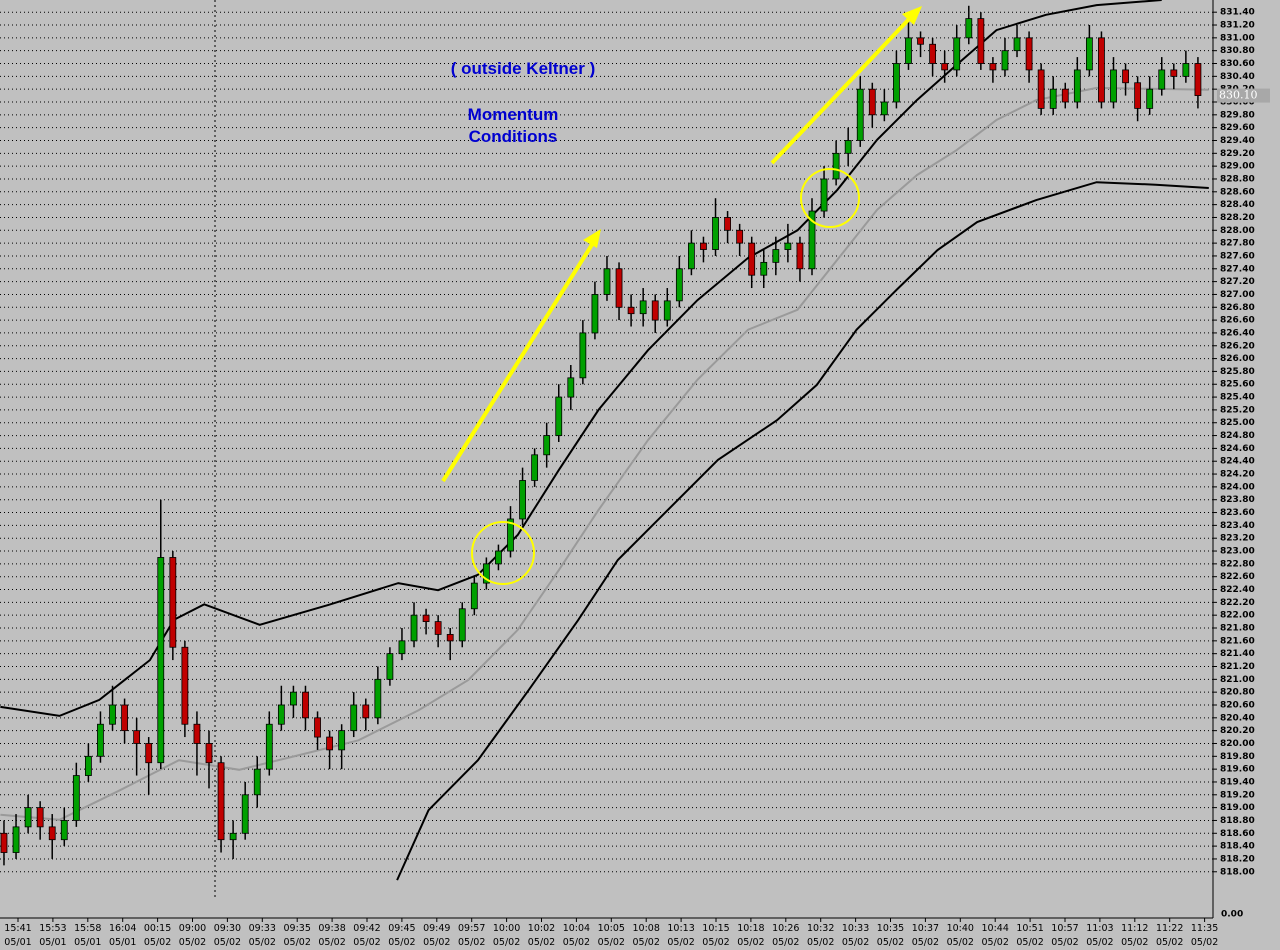  I want to click on x-tick-label: 10:05, so click(611, 928).